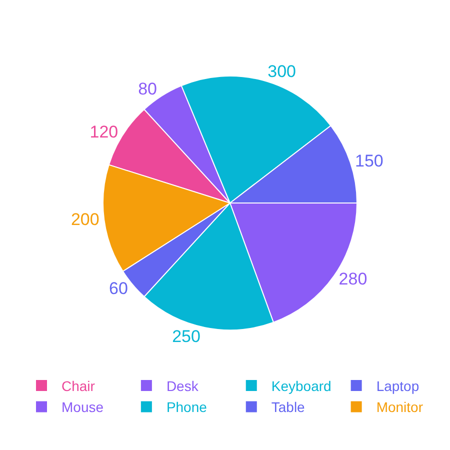  What do you see at coordinates (183, 386) in the screenshot?
I see `legend-label: Desk` at bounding box center [183, 386].